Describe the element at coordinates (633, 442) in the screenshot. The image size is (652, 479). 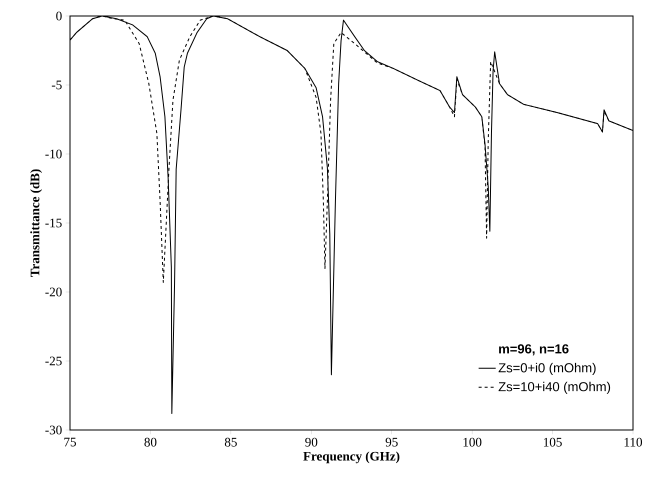
I see `x-tick-label: 110` at that location.